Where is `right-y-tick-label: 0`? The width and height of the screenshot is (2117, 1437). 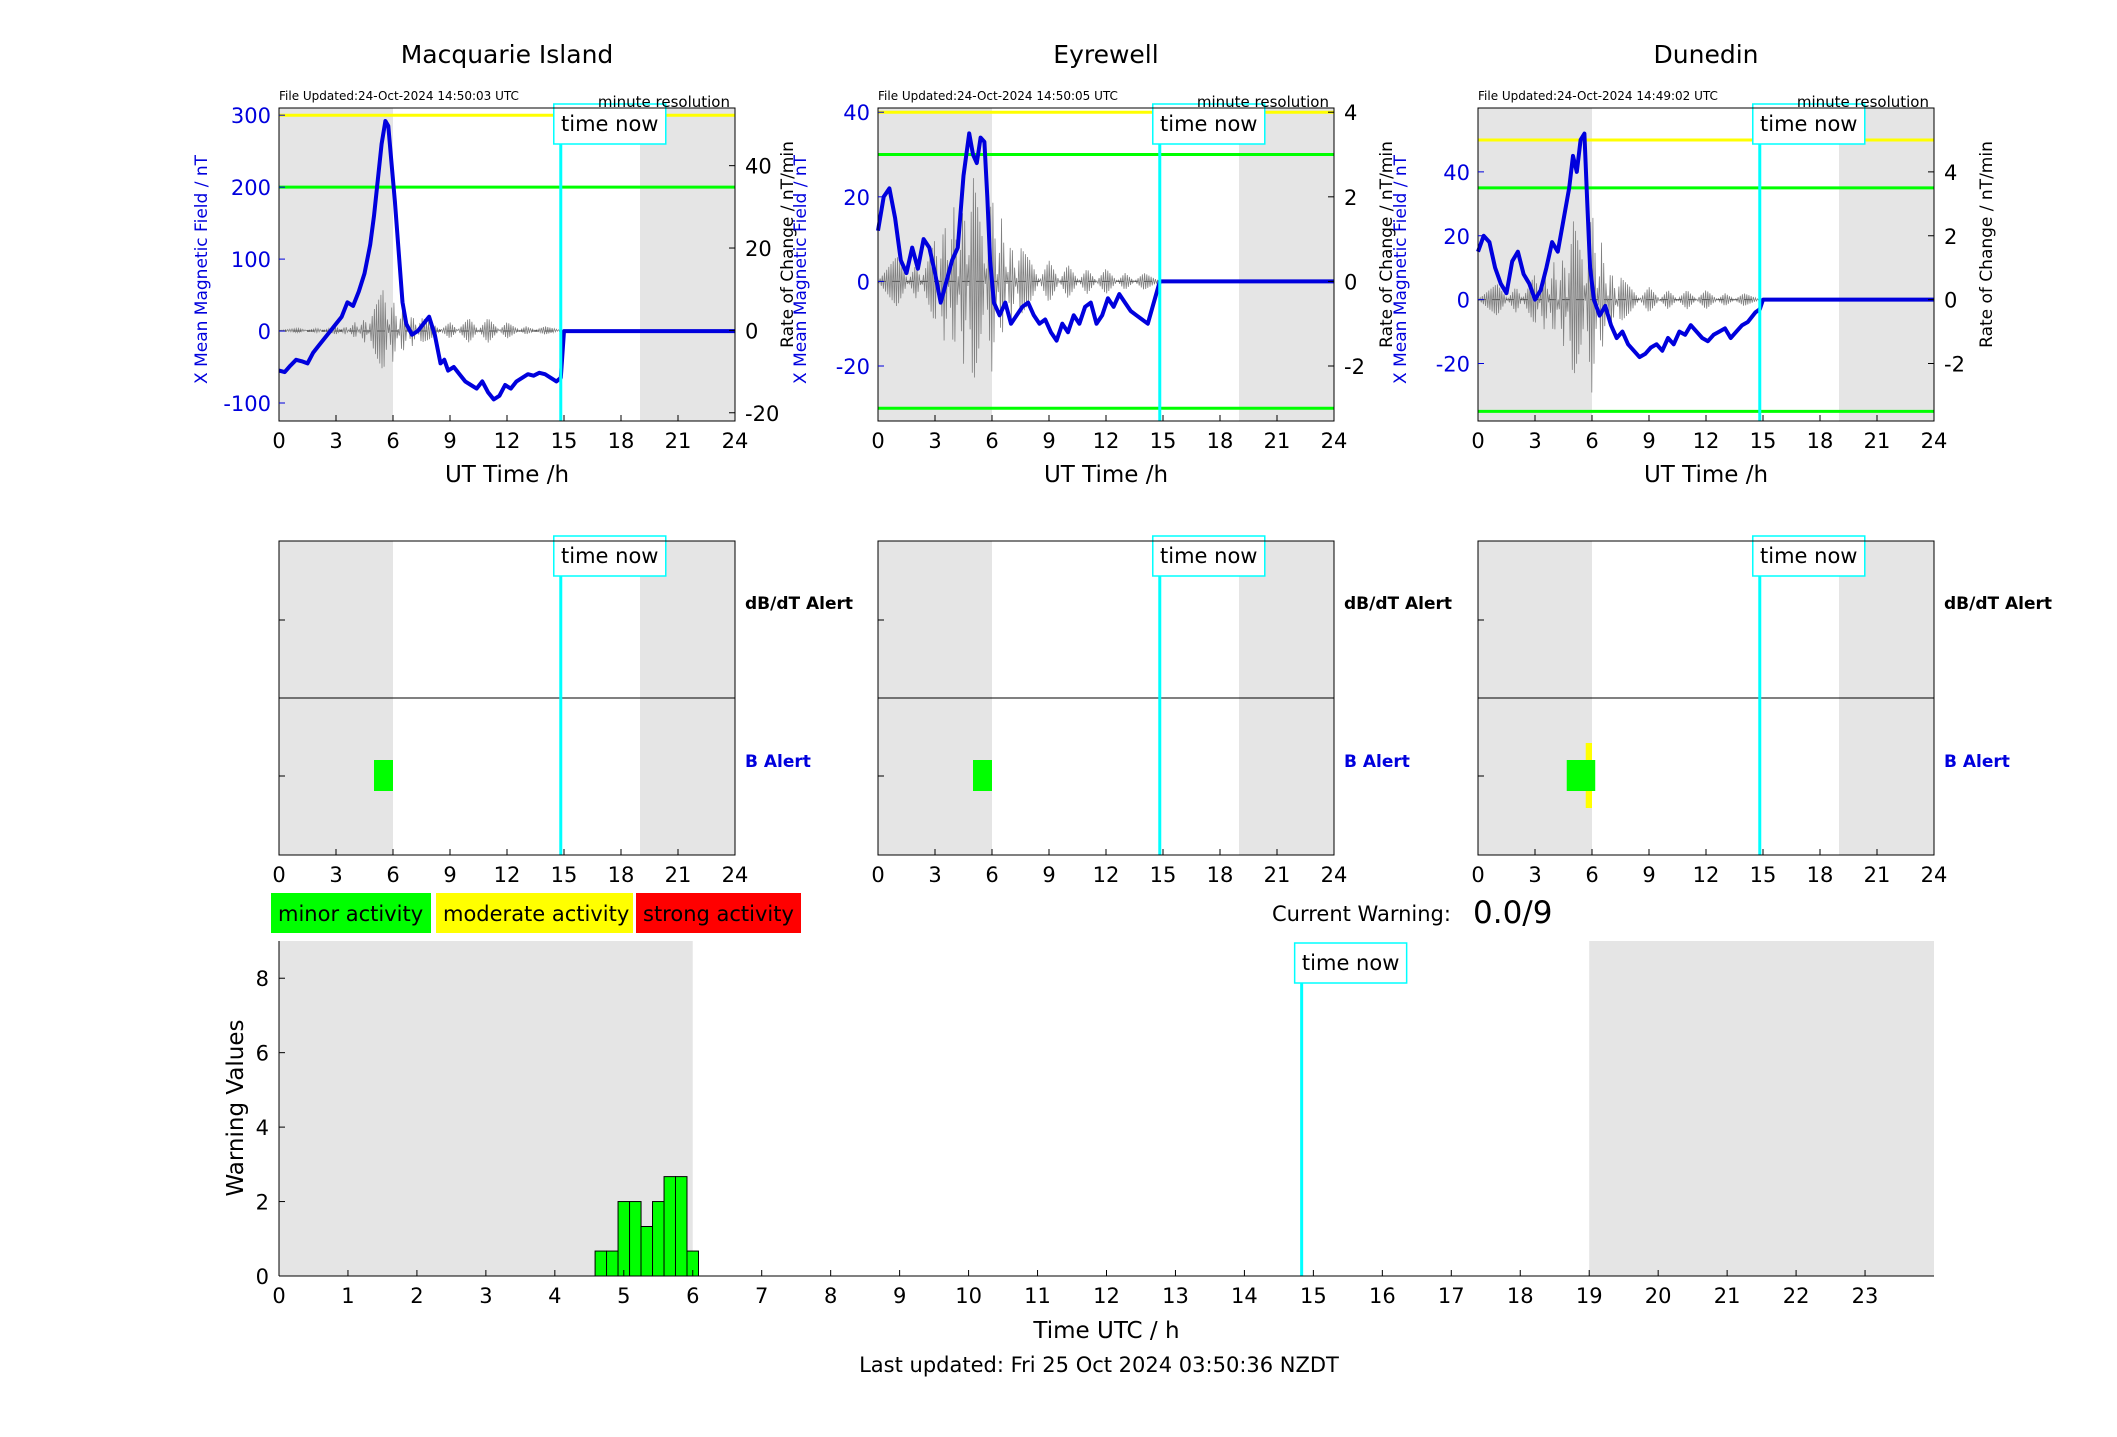 right-y-tick-label: 0 is located at coordinates (1950, 301).